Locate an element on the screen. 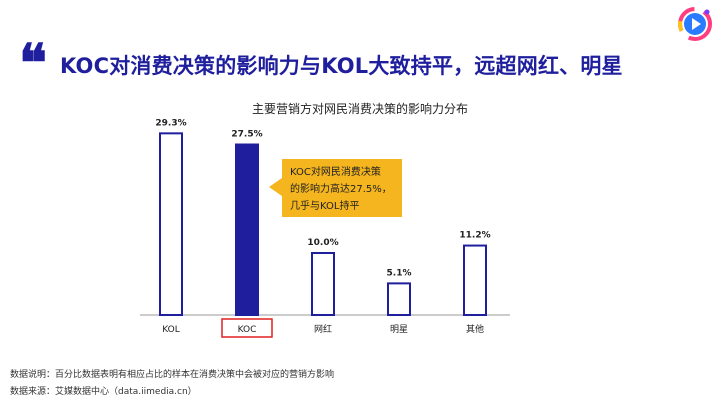  chart-title: 主要营销方对网民消费决策的影响力分布 is located at coordinates (360, 108).